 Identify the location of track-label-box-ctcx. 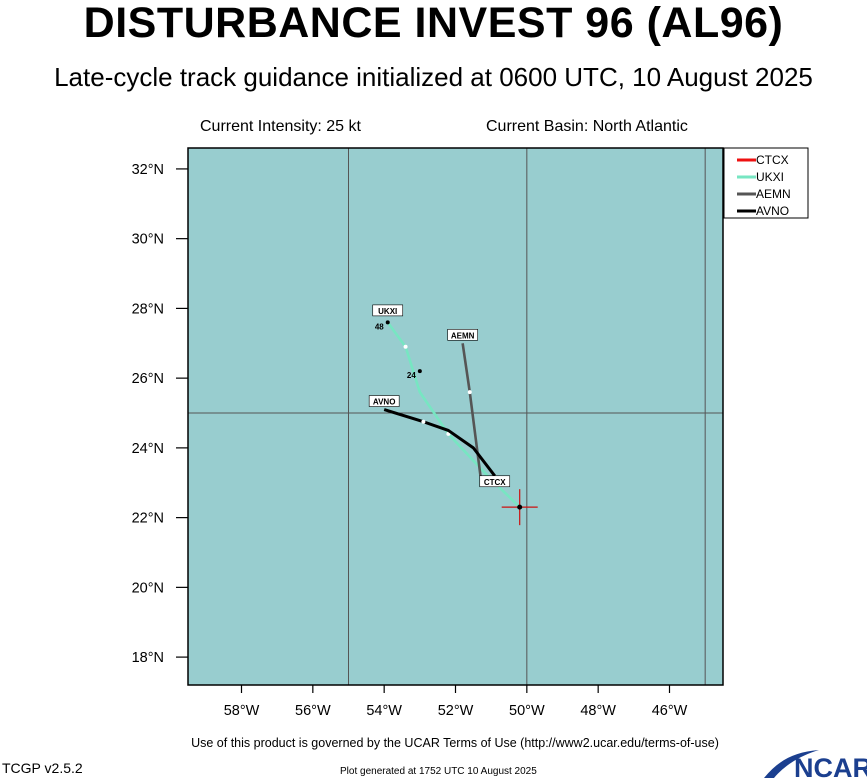
(495, 481).